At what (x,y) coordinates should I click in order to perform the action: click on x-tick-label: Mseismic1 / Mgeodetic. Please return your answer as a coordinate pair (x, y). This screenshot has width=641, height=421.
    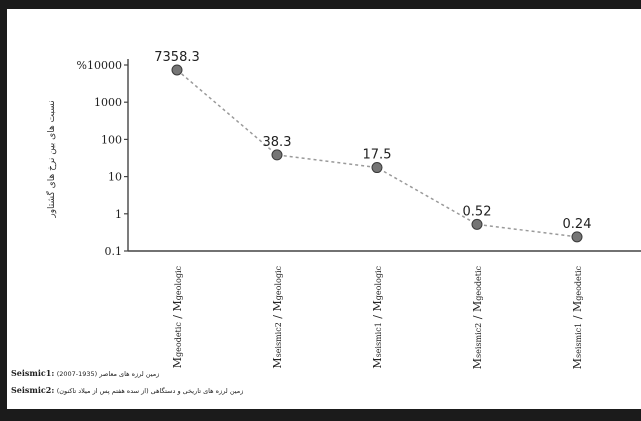
    Looking at the image, I should click on (577, 317).